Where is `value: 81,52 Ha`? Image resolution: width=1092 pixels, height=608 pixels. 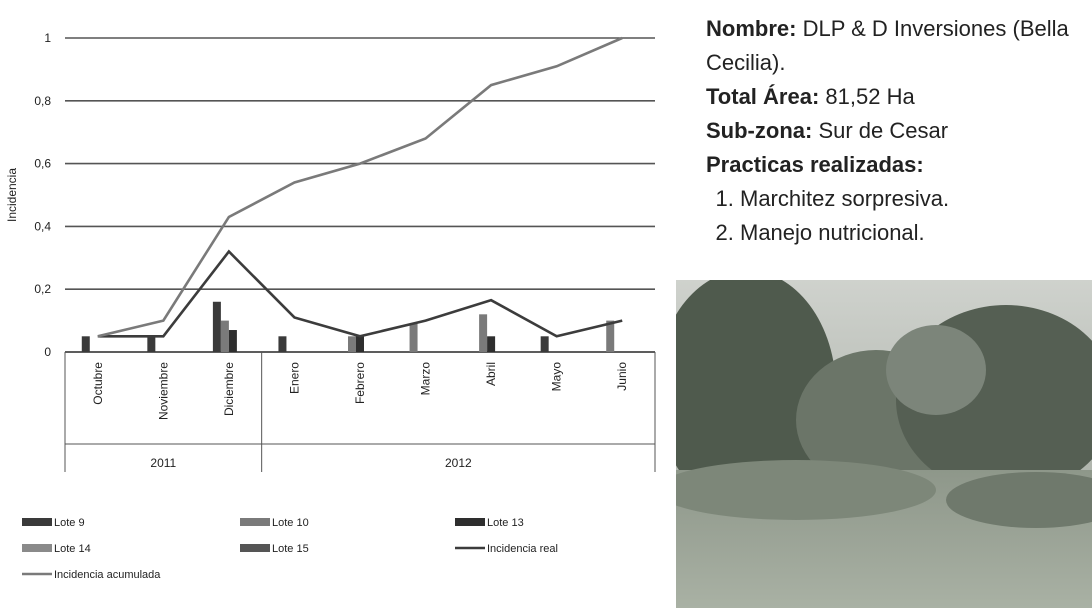
value: 81,52 Ha is located at coordinates (870, 96).